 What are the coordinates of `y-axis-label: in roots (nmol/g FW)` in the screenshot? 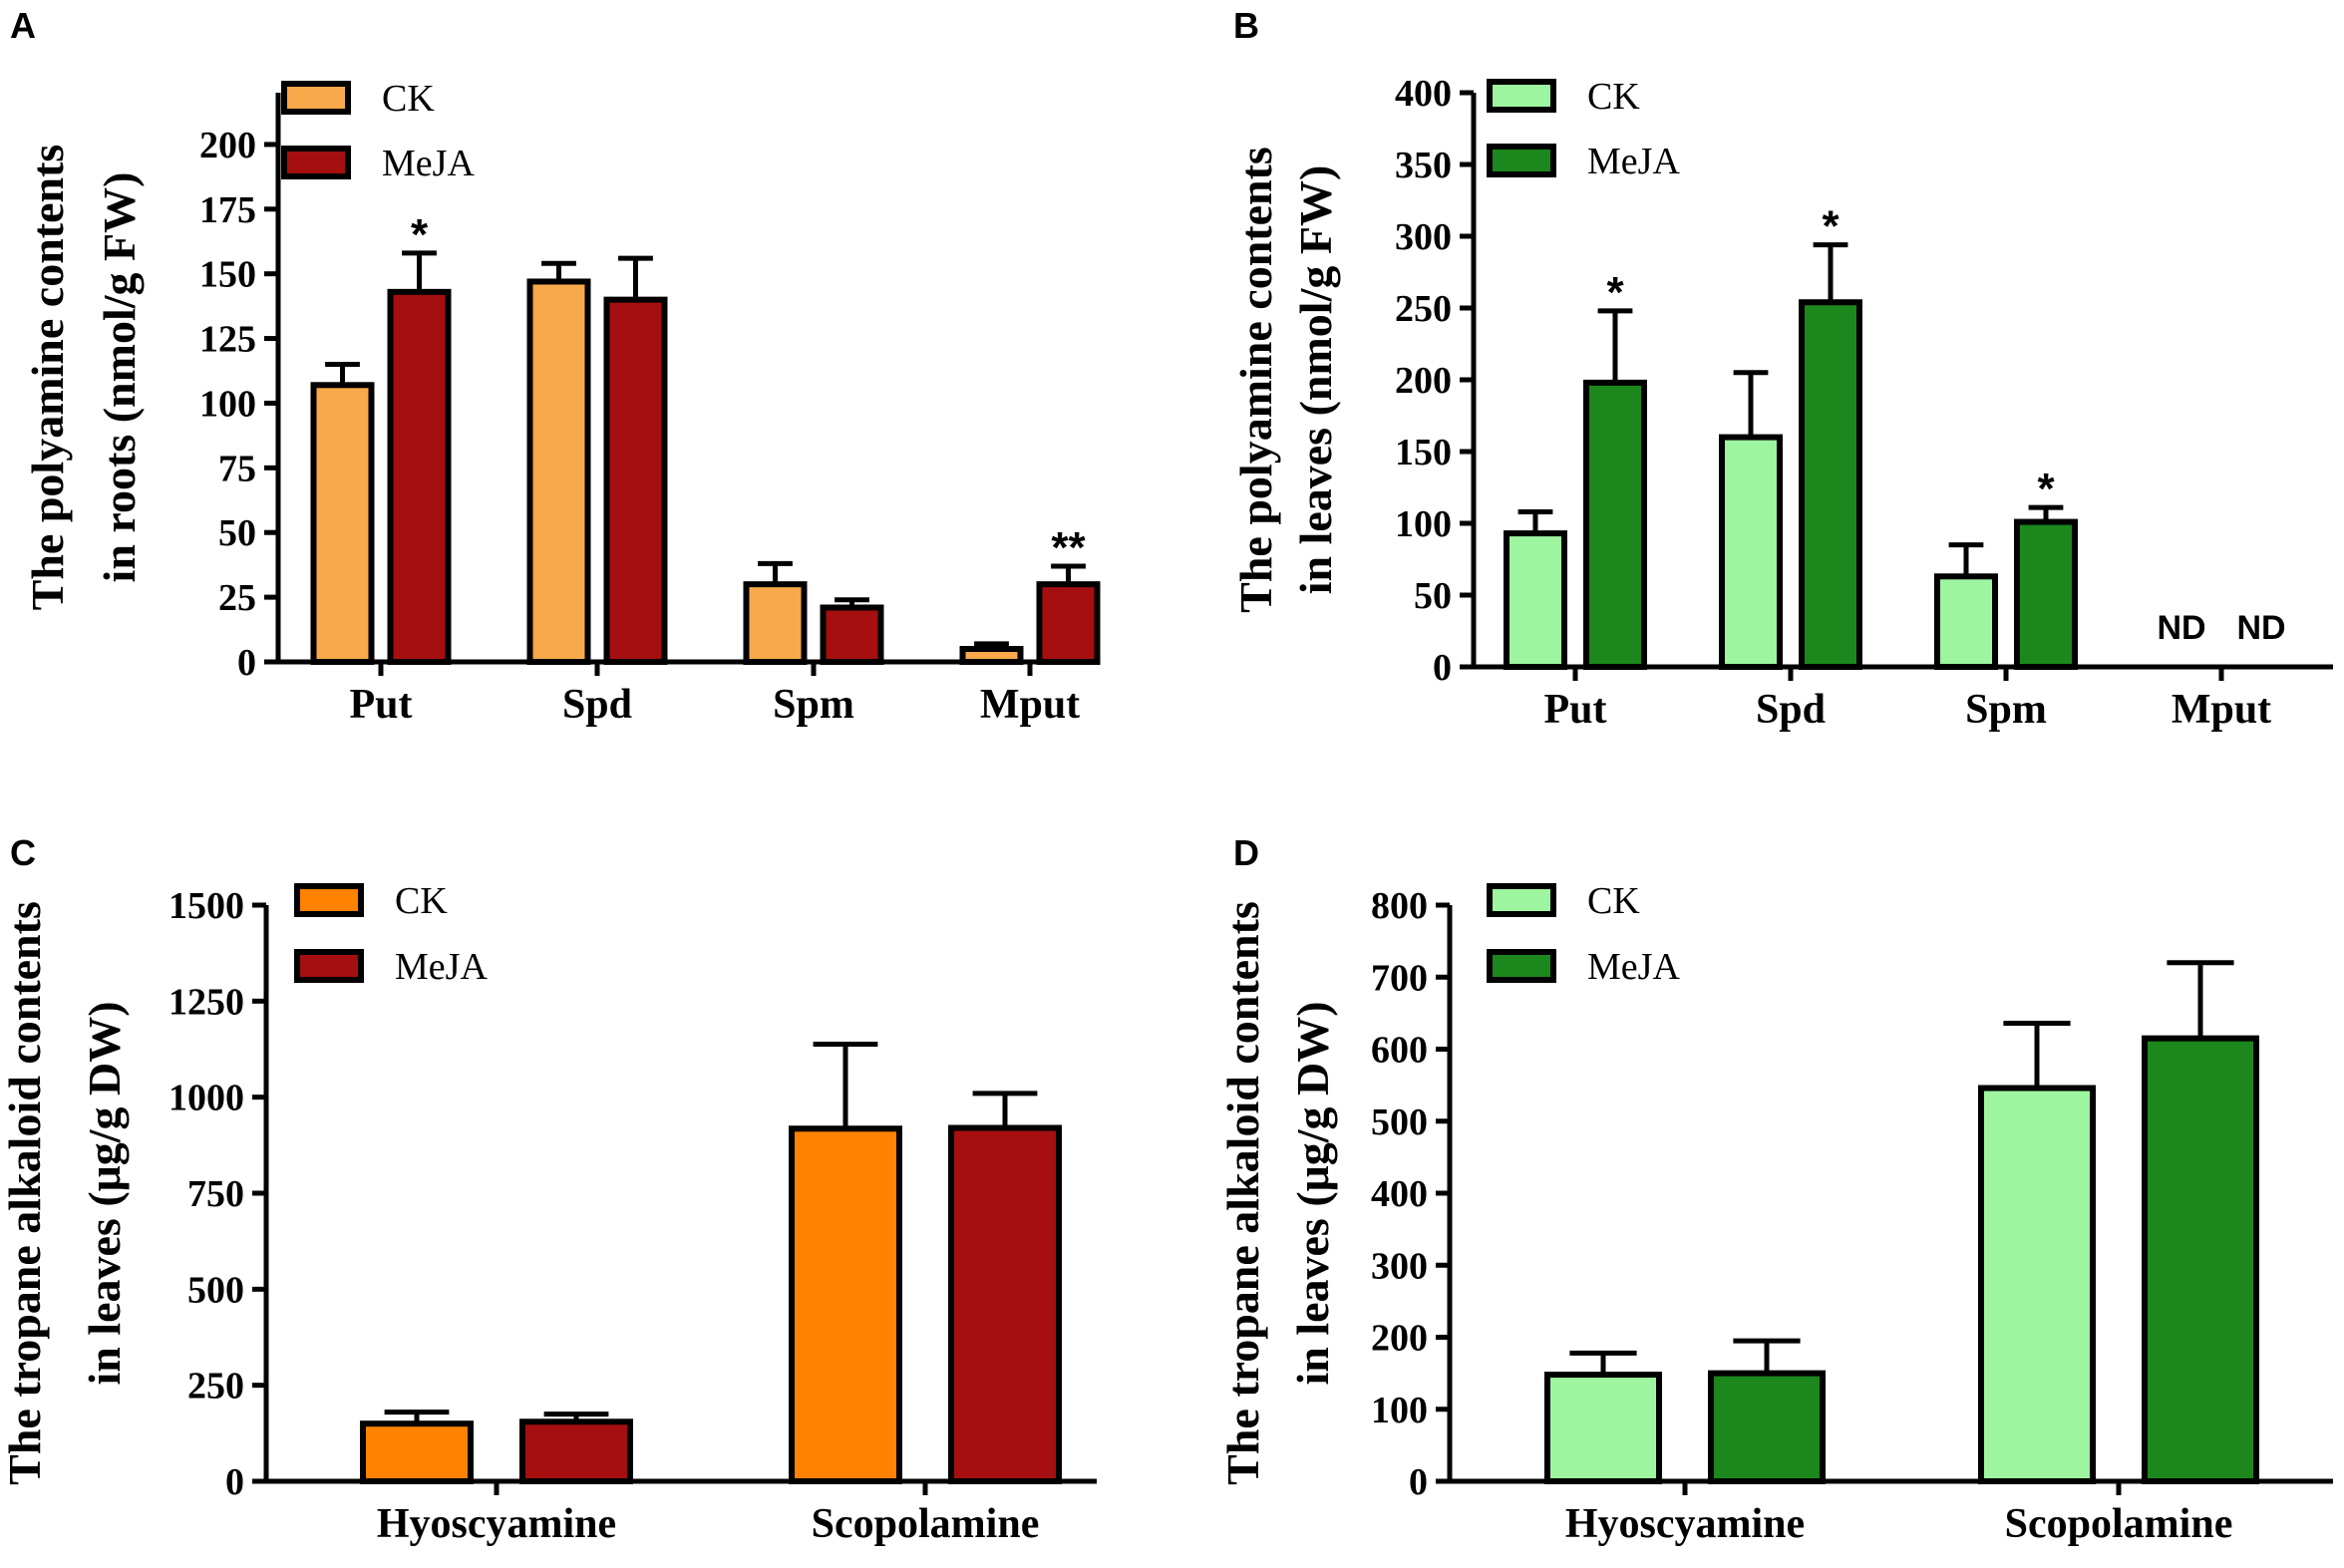 It's located at (120, 377).